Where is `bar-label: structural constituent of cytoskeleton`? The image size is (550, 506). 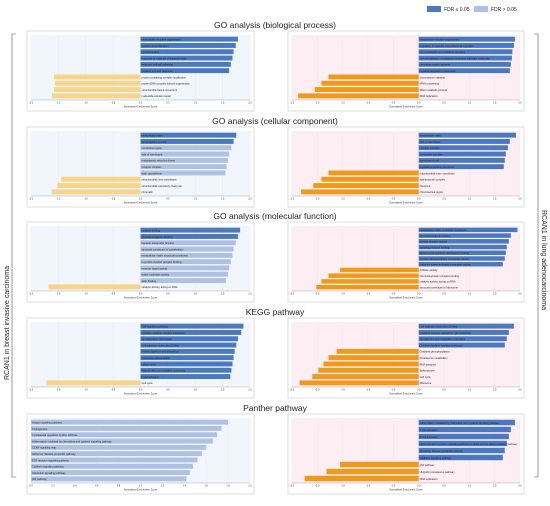 bar-label: structural constituent of cytoskeleton is located at coordinates (163, 249).